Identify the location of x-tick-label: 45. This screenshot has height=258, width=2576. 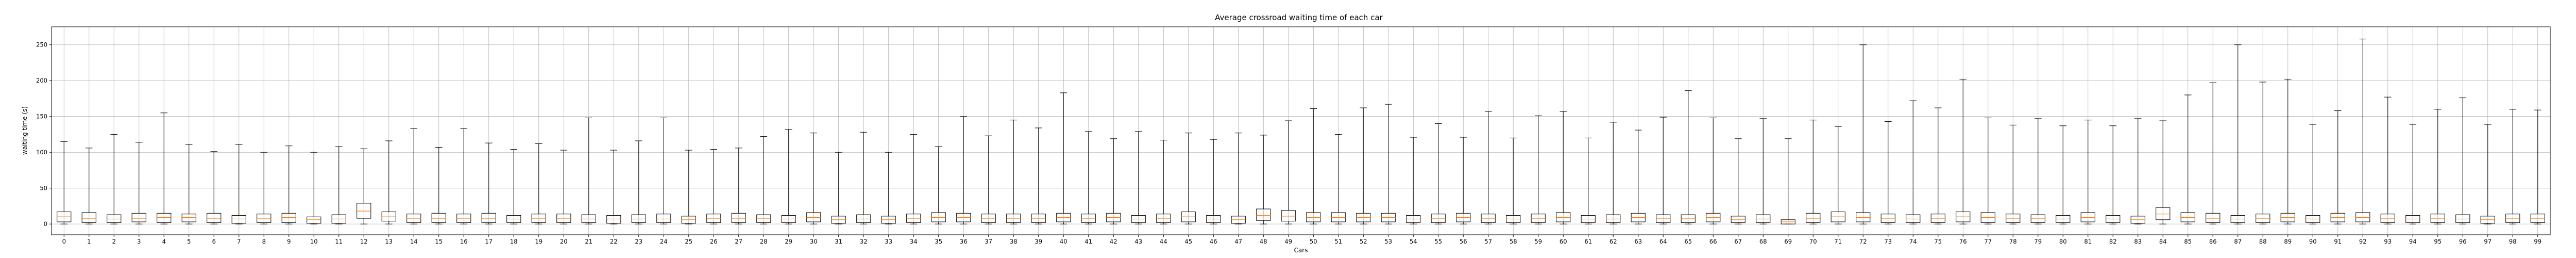
(1188, 241).